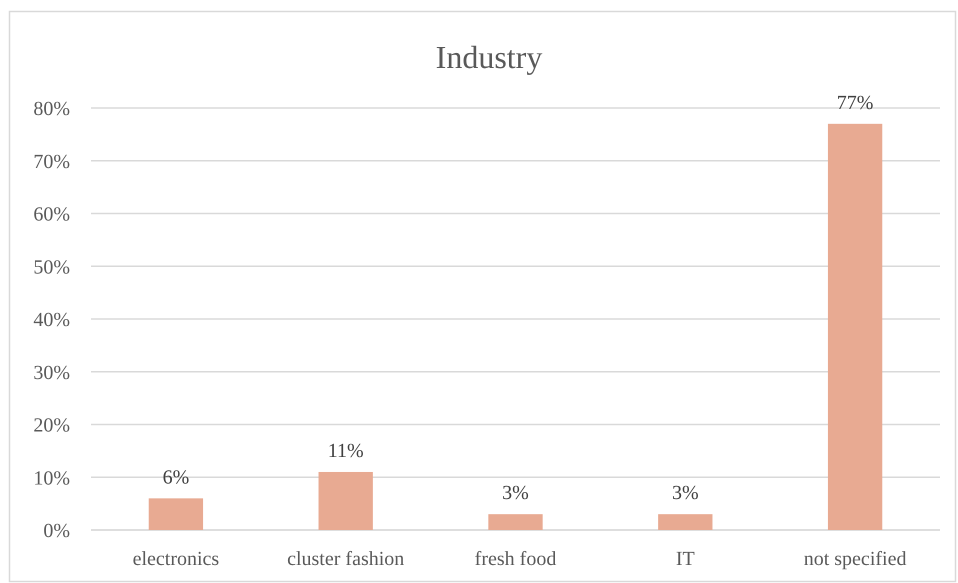 This screenshot has height=583, width=958. I want to click on x-tick-label: fresh food, so click(515, 559).